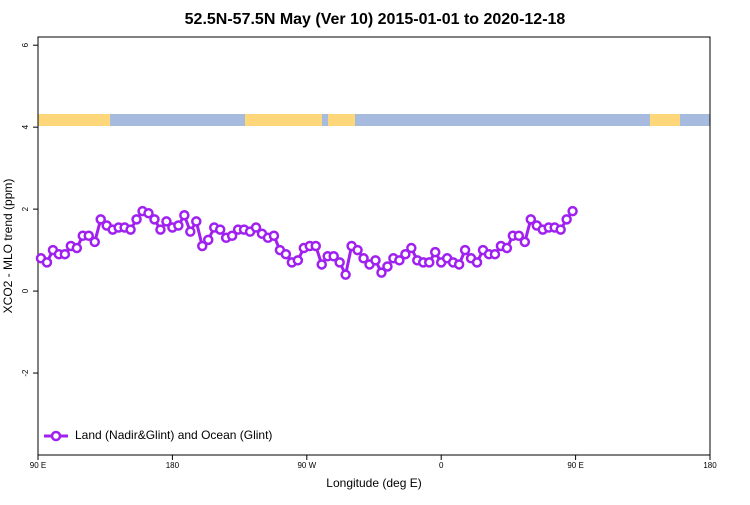 This screenshot has height=505, width=750. I want to click on x-tick-label: 0, so click(441, 465).